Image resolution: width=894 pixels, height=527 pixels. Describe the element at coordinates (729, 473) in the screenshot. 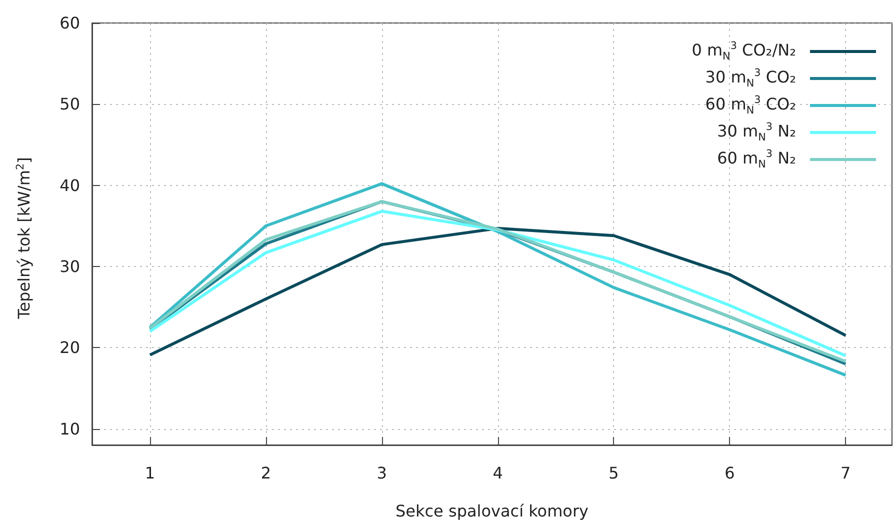

I see `x-tick-label: 6` at that location.